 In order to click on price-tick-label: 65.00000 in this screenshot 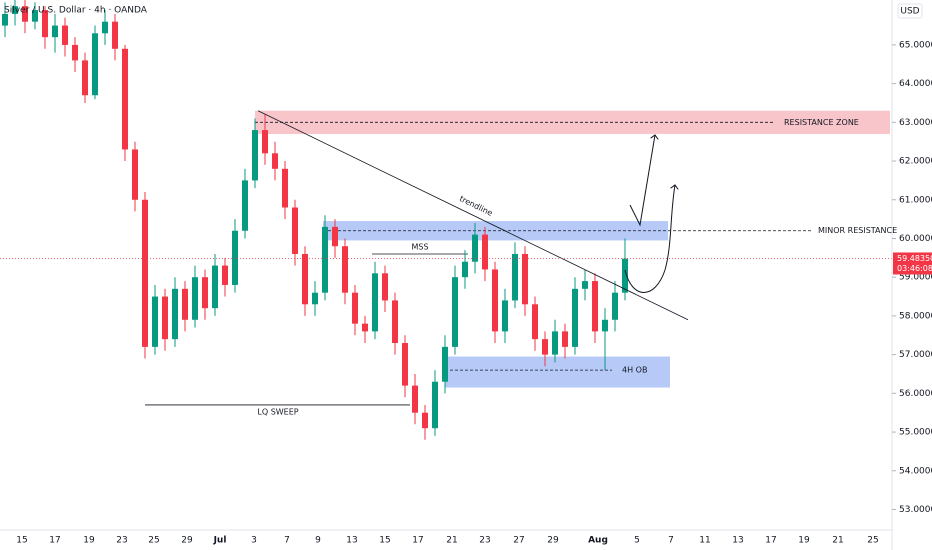, I will do `click(915, 45)`.